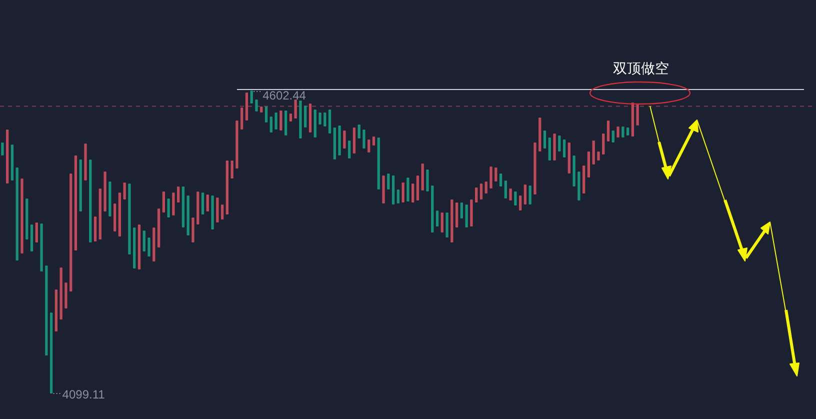 Image resolution: width=816 pixels, height=419 pixels. I want to click on annotation: 4099.11, so click(84, 394).